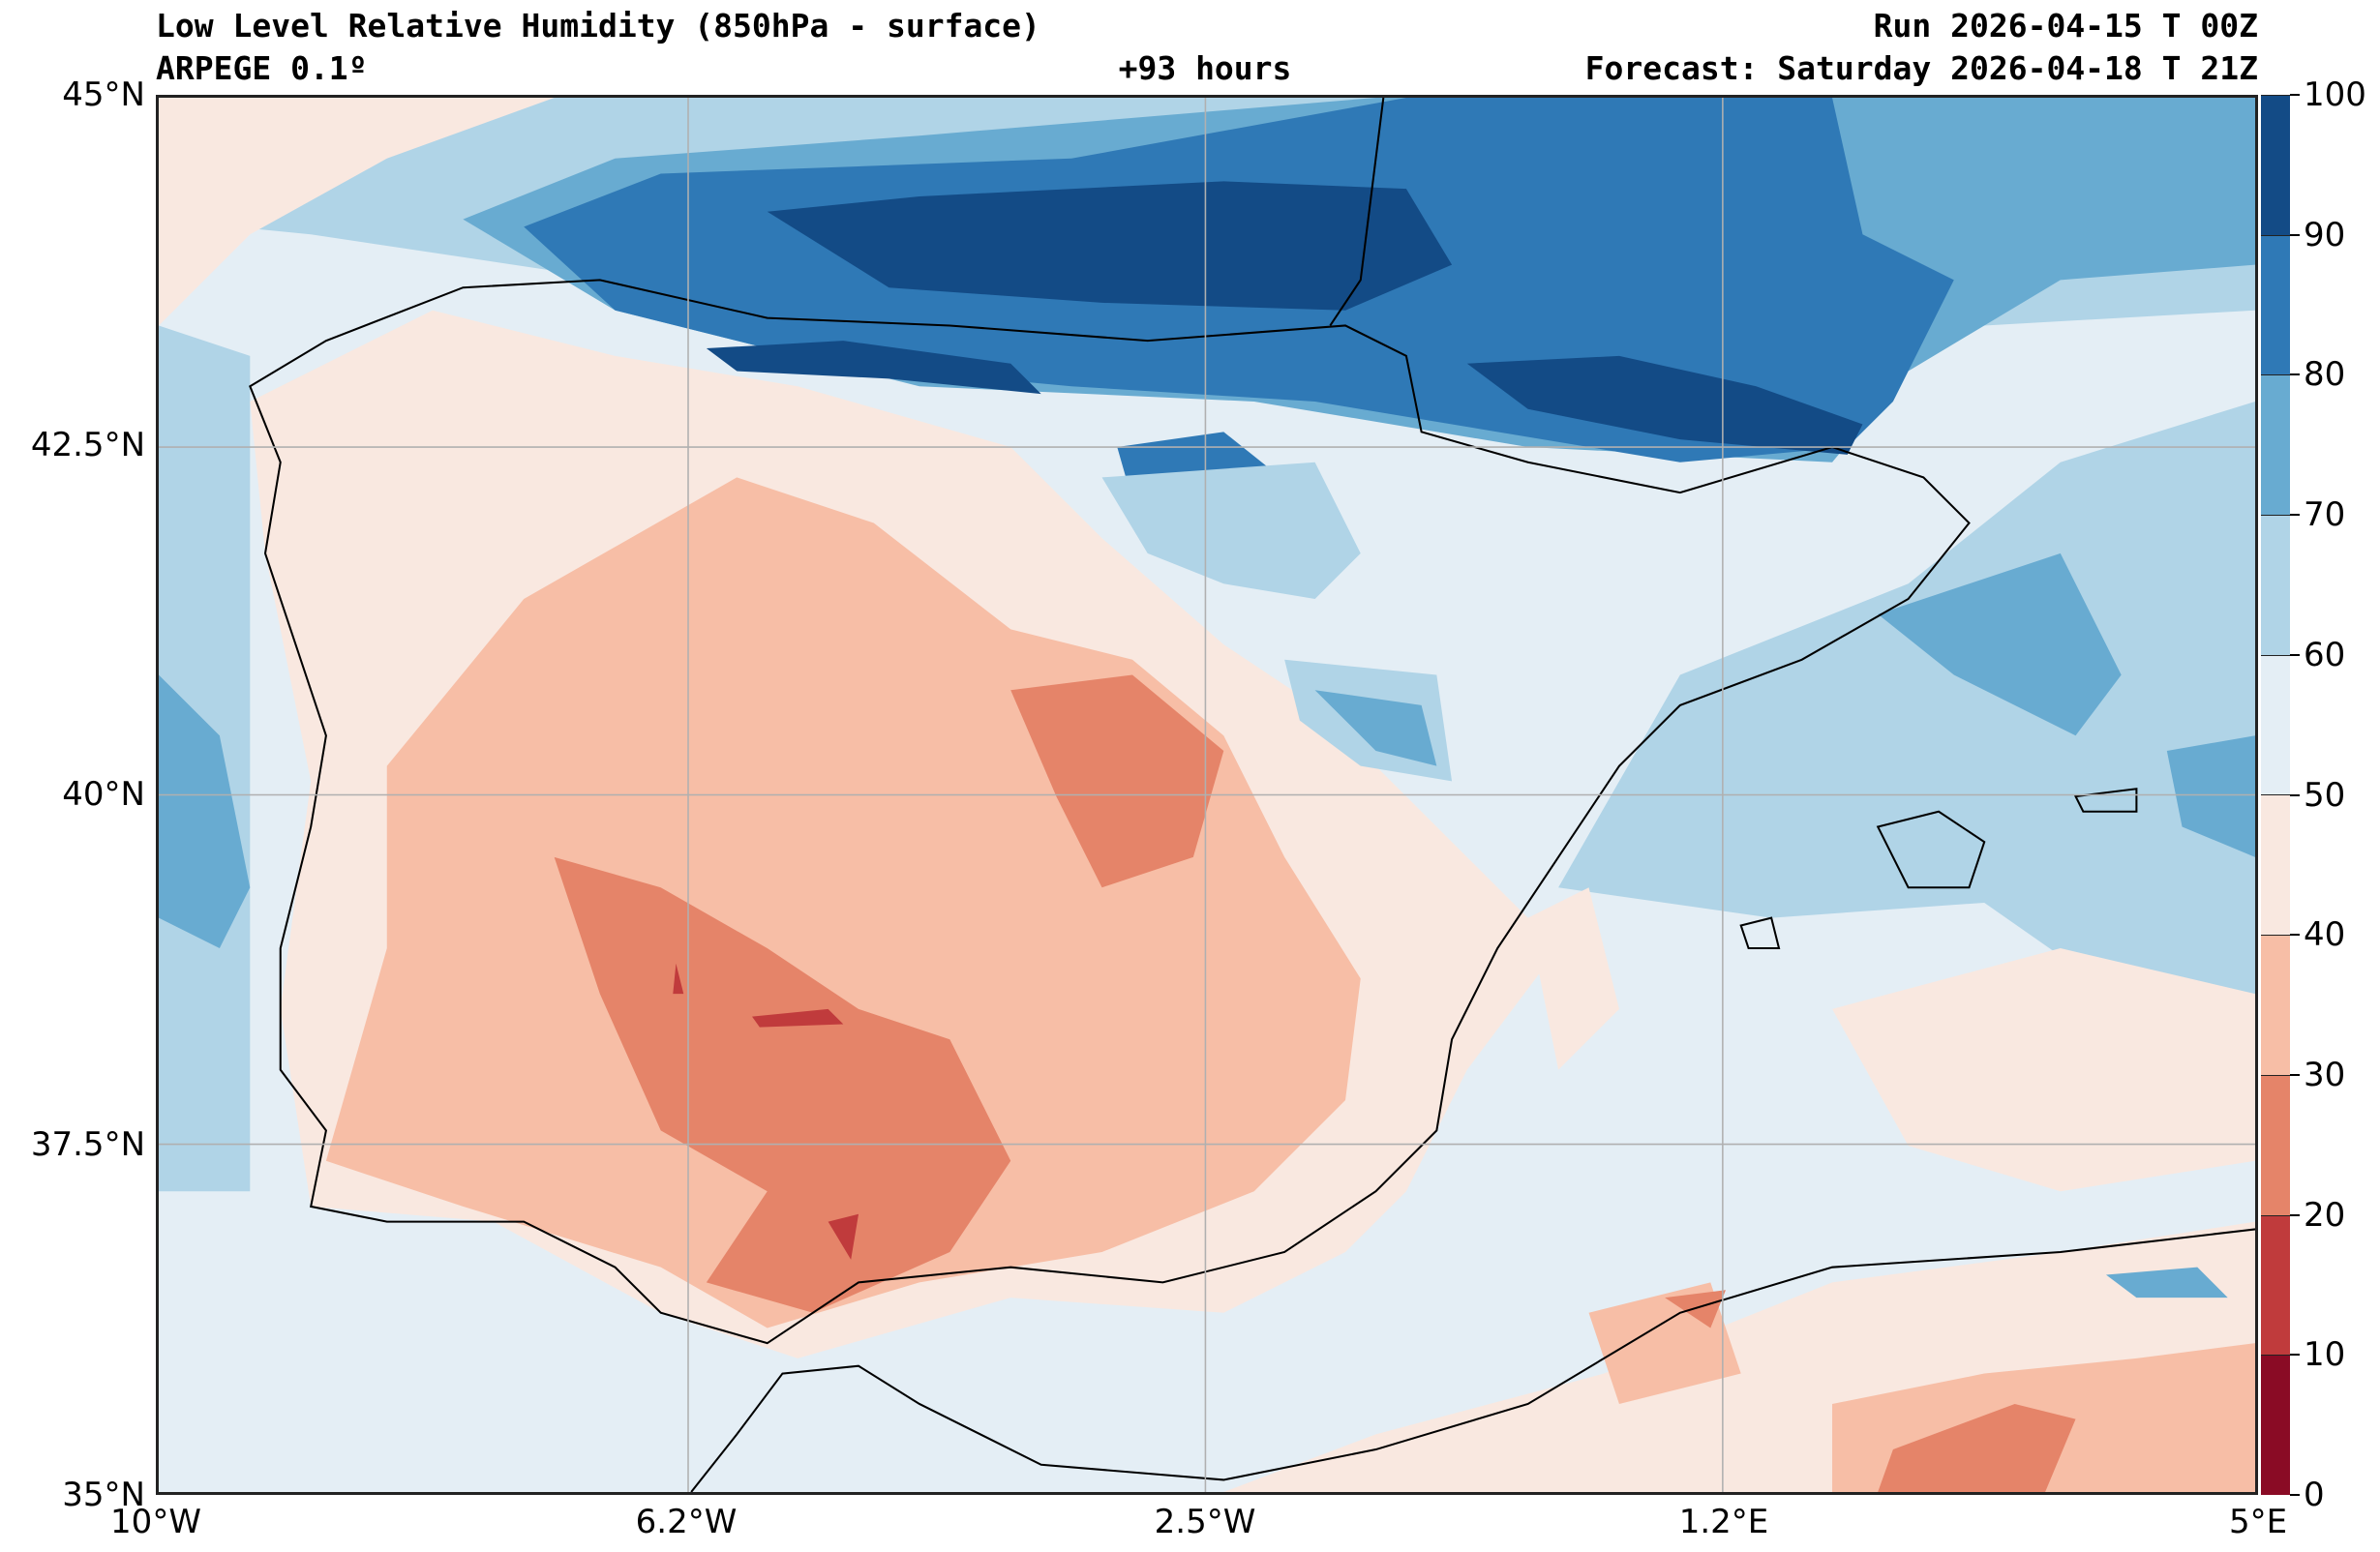 The height and width of the screenshot is (1552, 2380). Describe the element at coordinates (155, 1522) in the screenshot. I see `x-tick-label: 10°W` at that location.